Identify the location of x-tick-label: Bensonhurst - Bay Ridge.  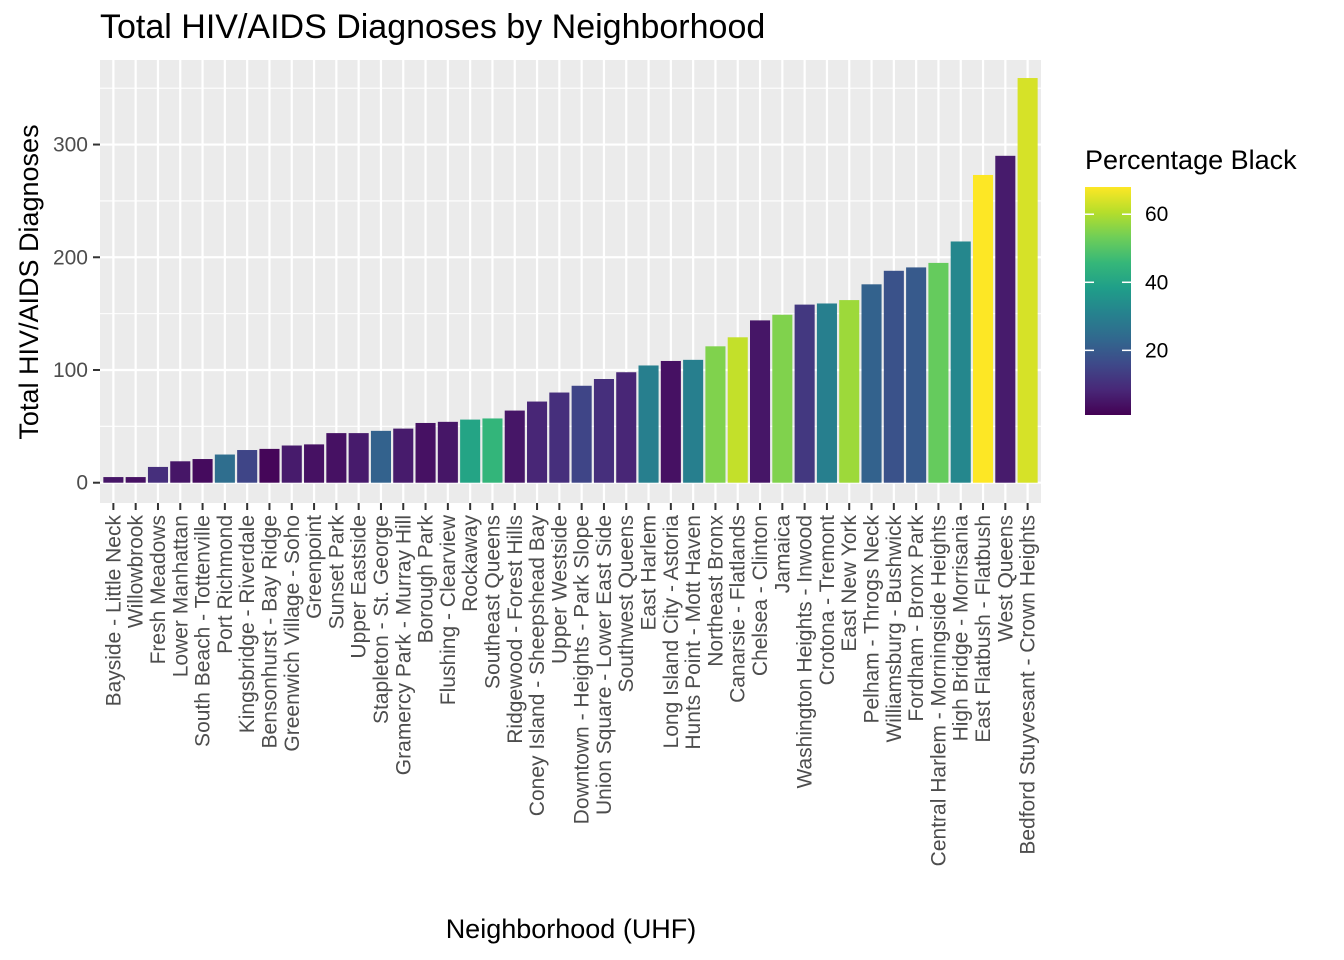
(269, 631).